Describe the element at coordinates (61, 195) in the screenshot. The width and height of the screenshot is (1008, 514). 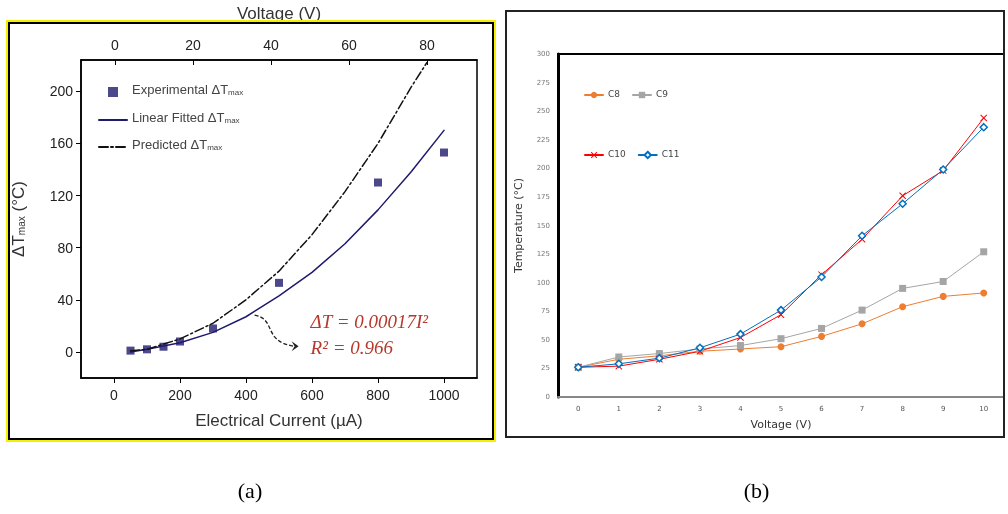
I see `y-tick-label: 120` at that location.